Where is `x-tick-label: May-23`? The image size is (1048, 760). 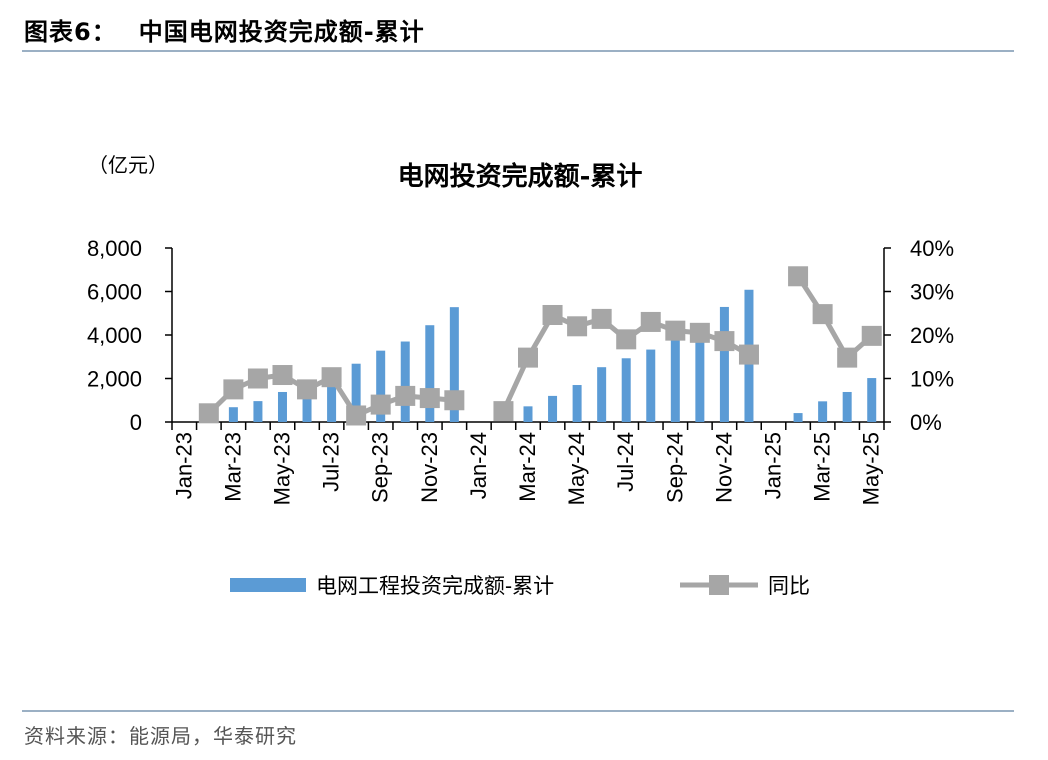
x-tick-label: May-23 is located at coordinates (281, 468).